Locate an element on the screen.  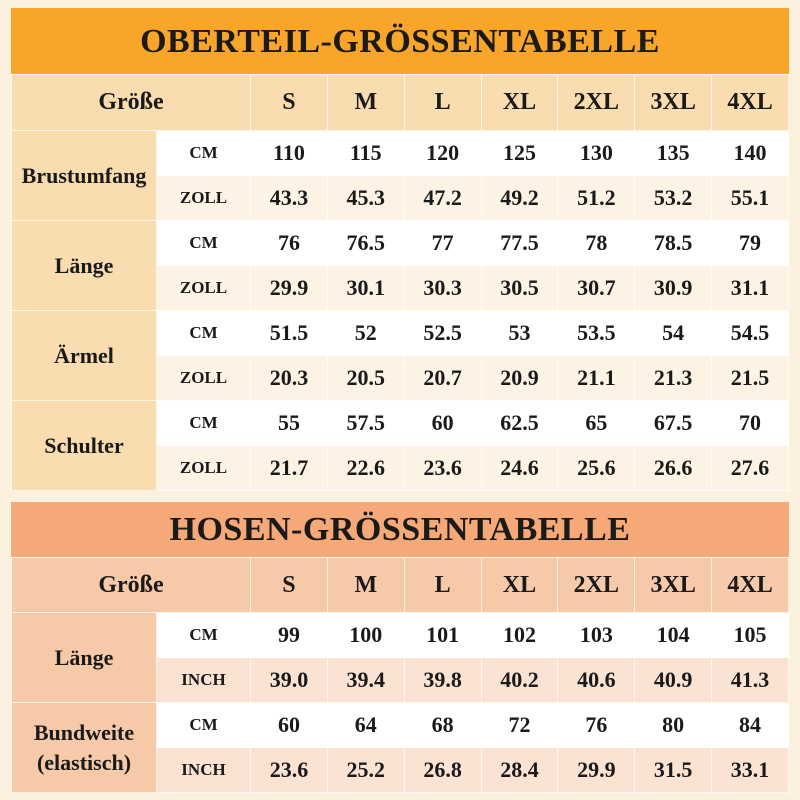
value-cell: 21.1 is located at coordinates (596, 378).